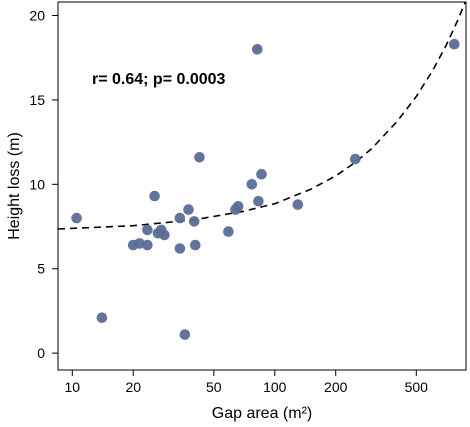 The width and height of the screenshot is (470, 427). What do you see at coordinates (73, 387) in the screenshot?
I see `x-tick-label: 10` at bounding box center [73, 387].